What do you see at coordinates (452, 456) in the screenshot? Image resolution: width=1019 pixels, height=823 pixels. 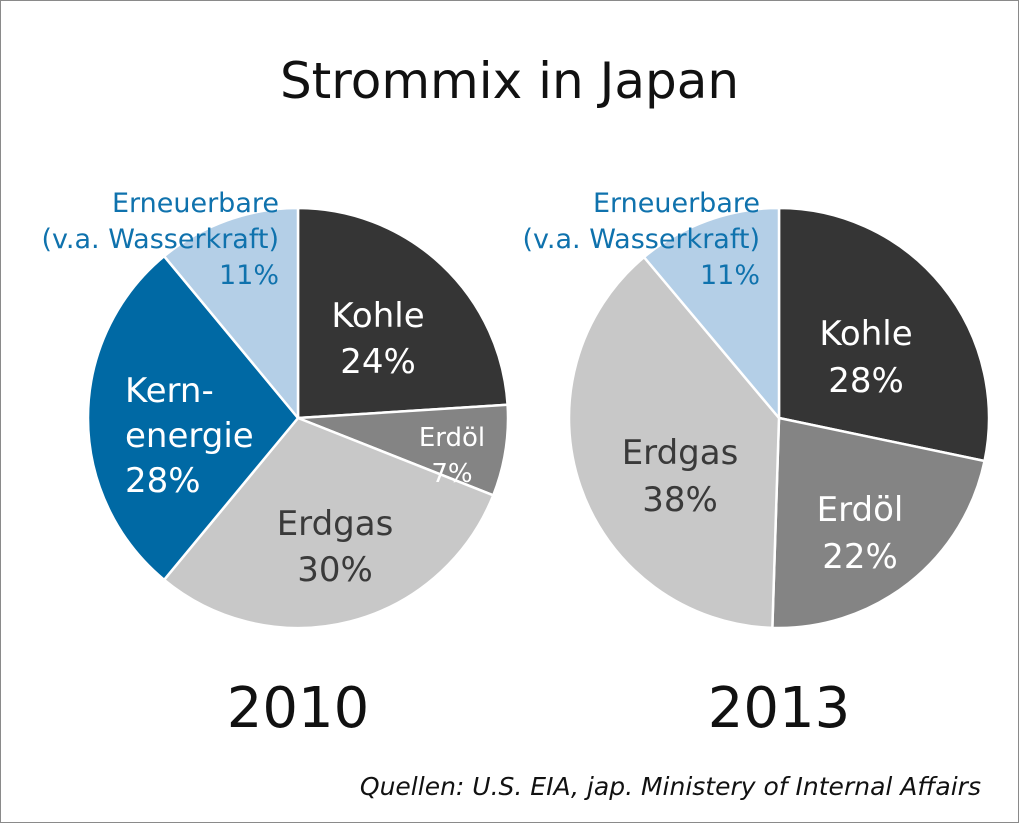 I see `slice-label-2010-erdöl: Erdöl 7%` at bounding box center [452, 456].